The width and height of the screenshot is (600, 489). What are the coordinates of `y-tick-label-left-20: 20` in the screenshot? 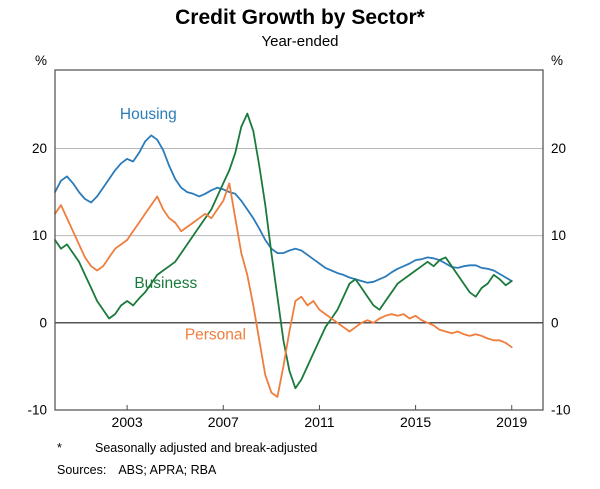 It's located at (39, 148).